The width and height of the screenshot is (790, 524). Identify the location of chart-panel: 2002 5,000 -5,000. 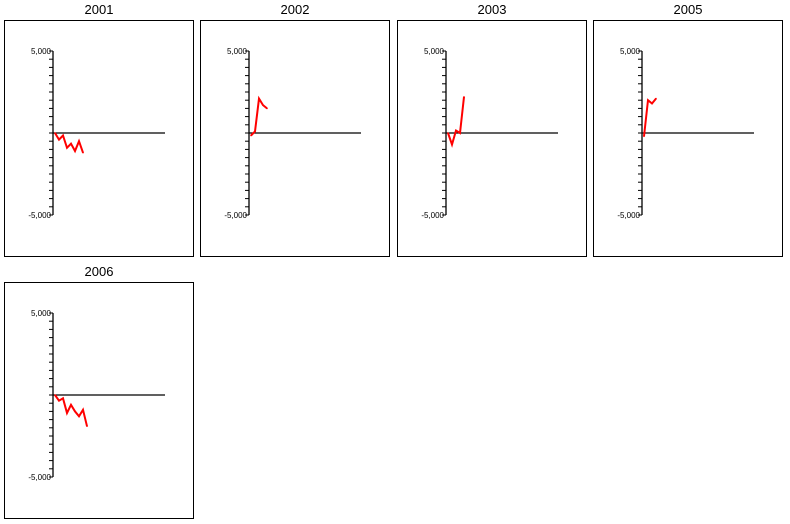
(295, 128).